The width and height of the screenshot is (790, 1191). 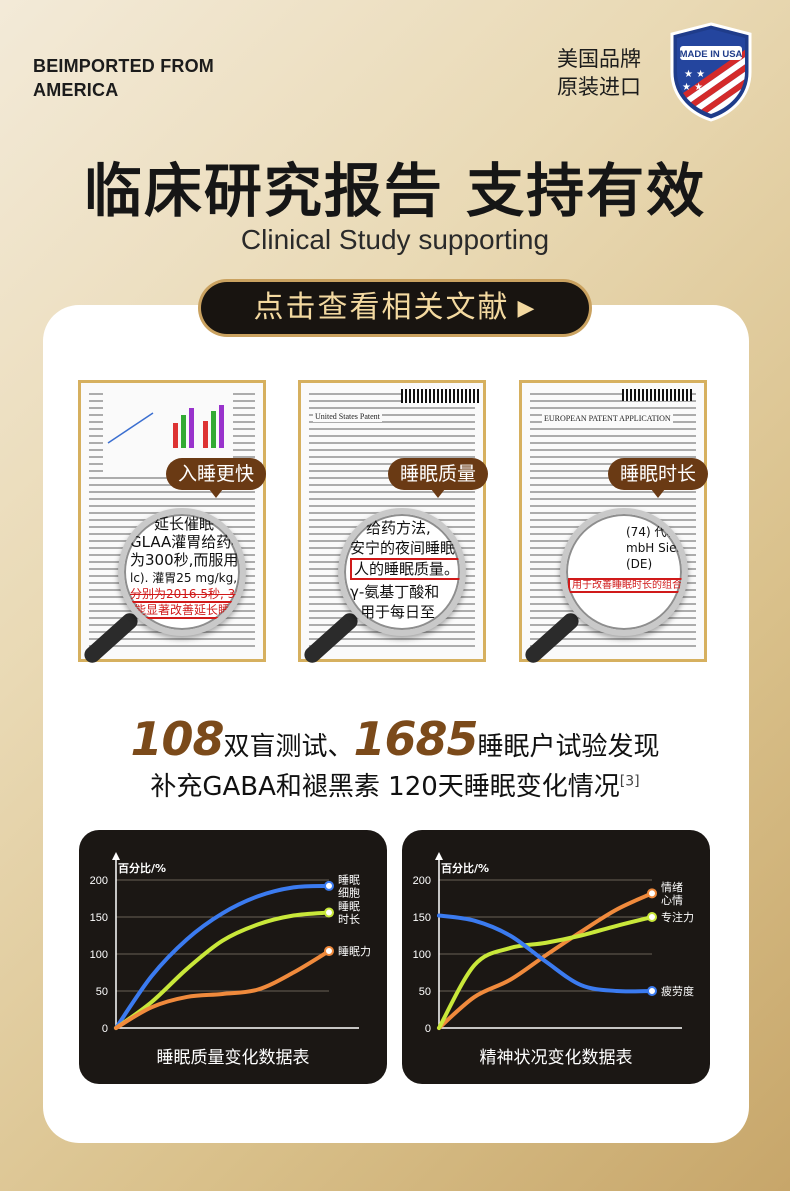 What do you see at coordinates (639, 564) in the screenshot?
I see `lens-line: (DE)` at bounding box center [639, 564].